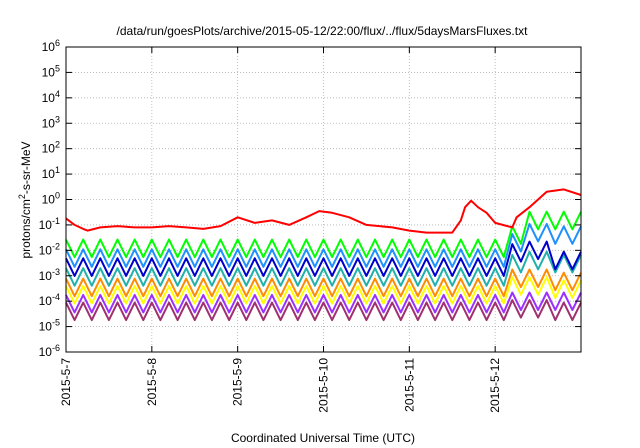  I want to click on y-tick-label: 10⁻², so click(49, 249).